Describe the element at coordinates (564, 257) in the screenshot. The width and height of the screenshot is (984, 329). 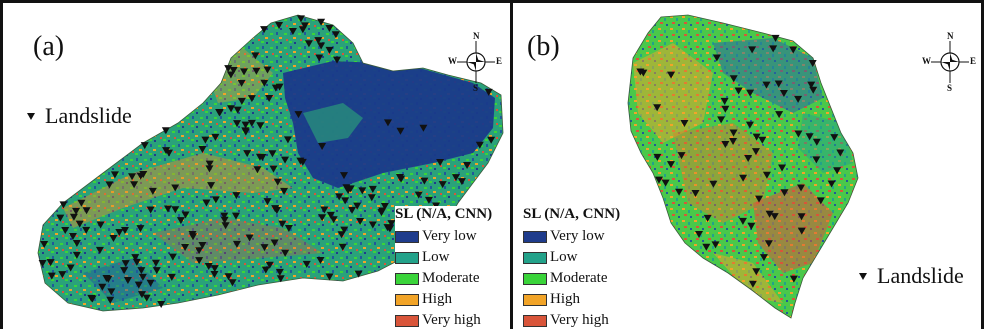
I see `legend-label: Low` at that location.